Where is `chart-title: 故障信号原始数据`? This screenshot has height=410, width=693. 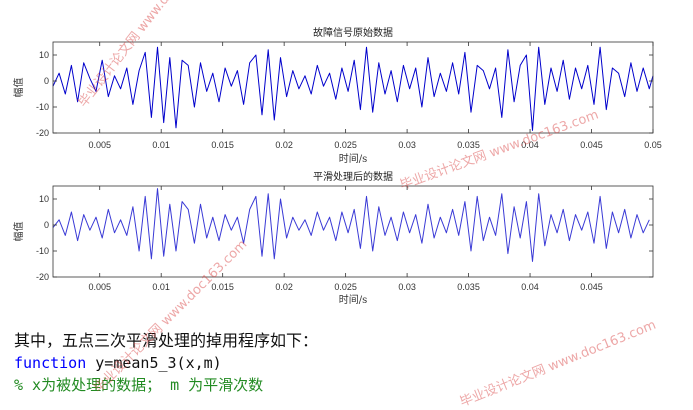
chart-title: 故障信号原始数据 is located at coordinates (353, 32).